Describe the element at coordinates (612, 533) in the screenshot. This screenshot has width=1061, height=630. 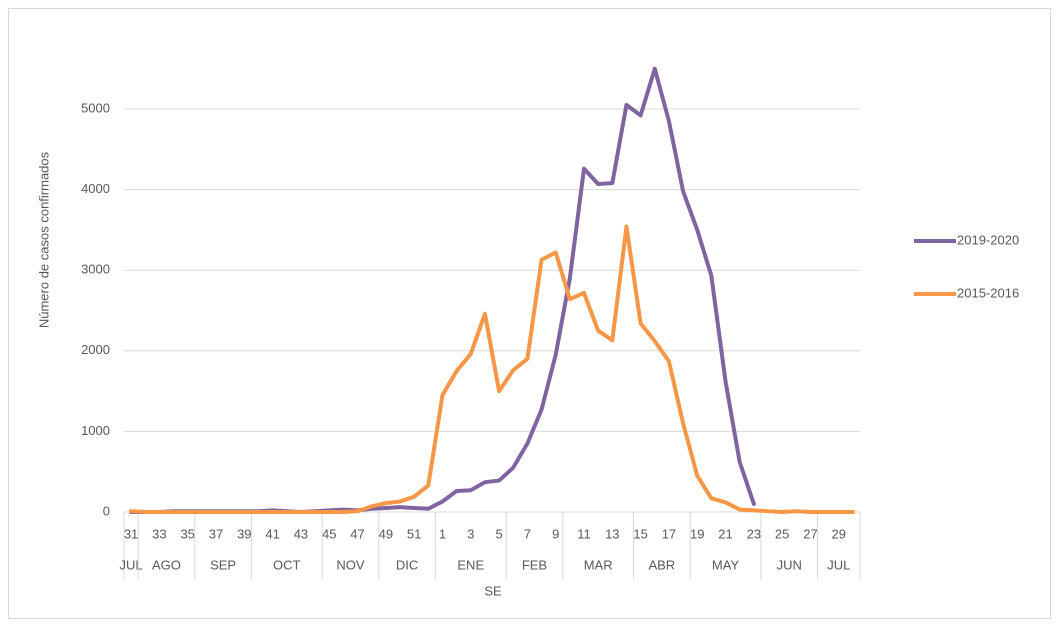
I see `x-tick-label: 13` at that location.